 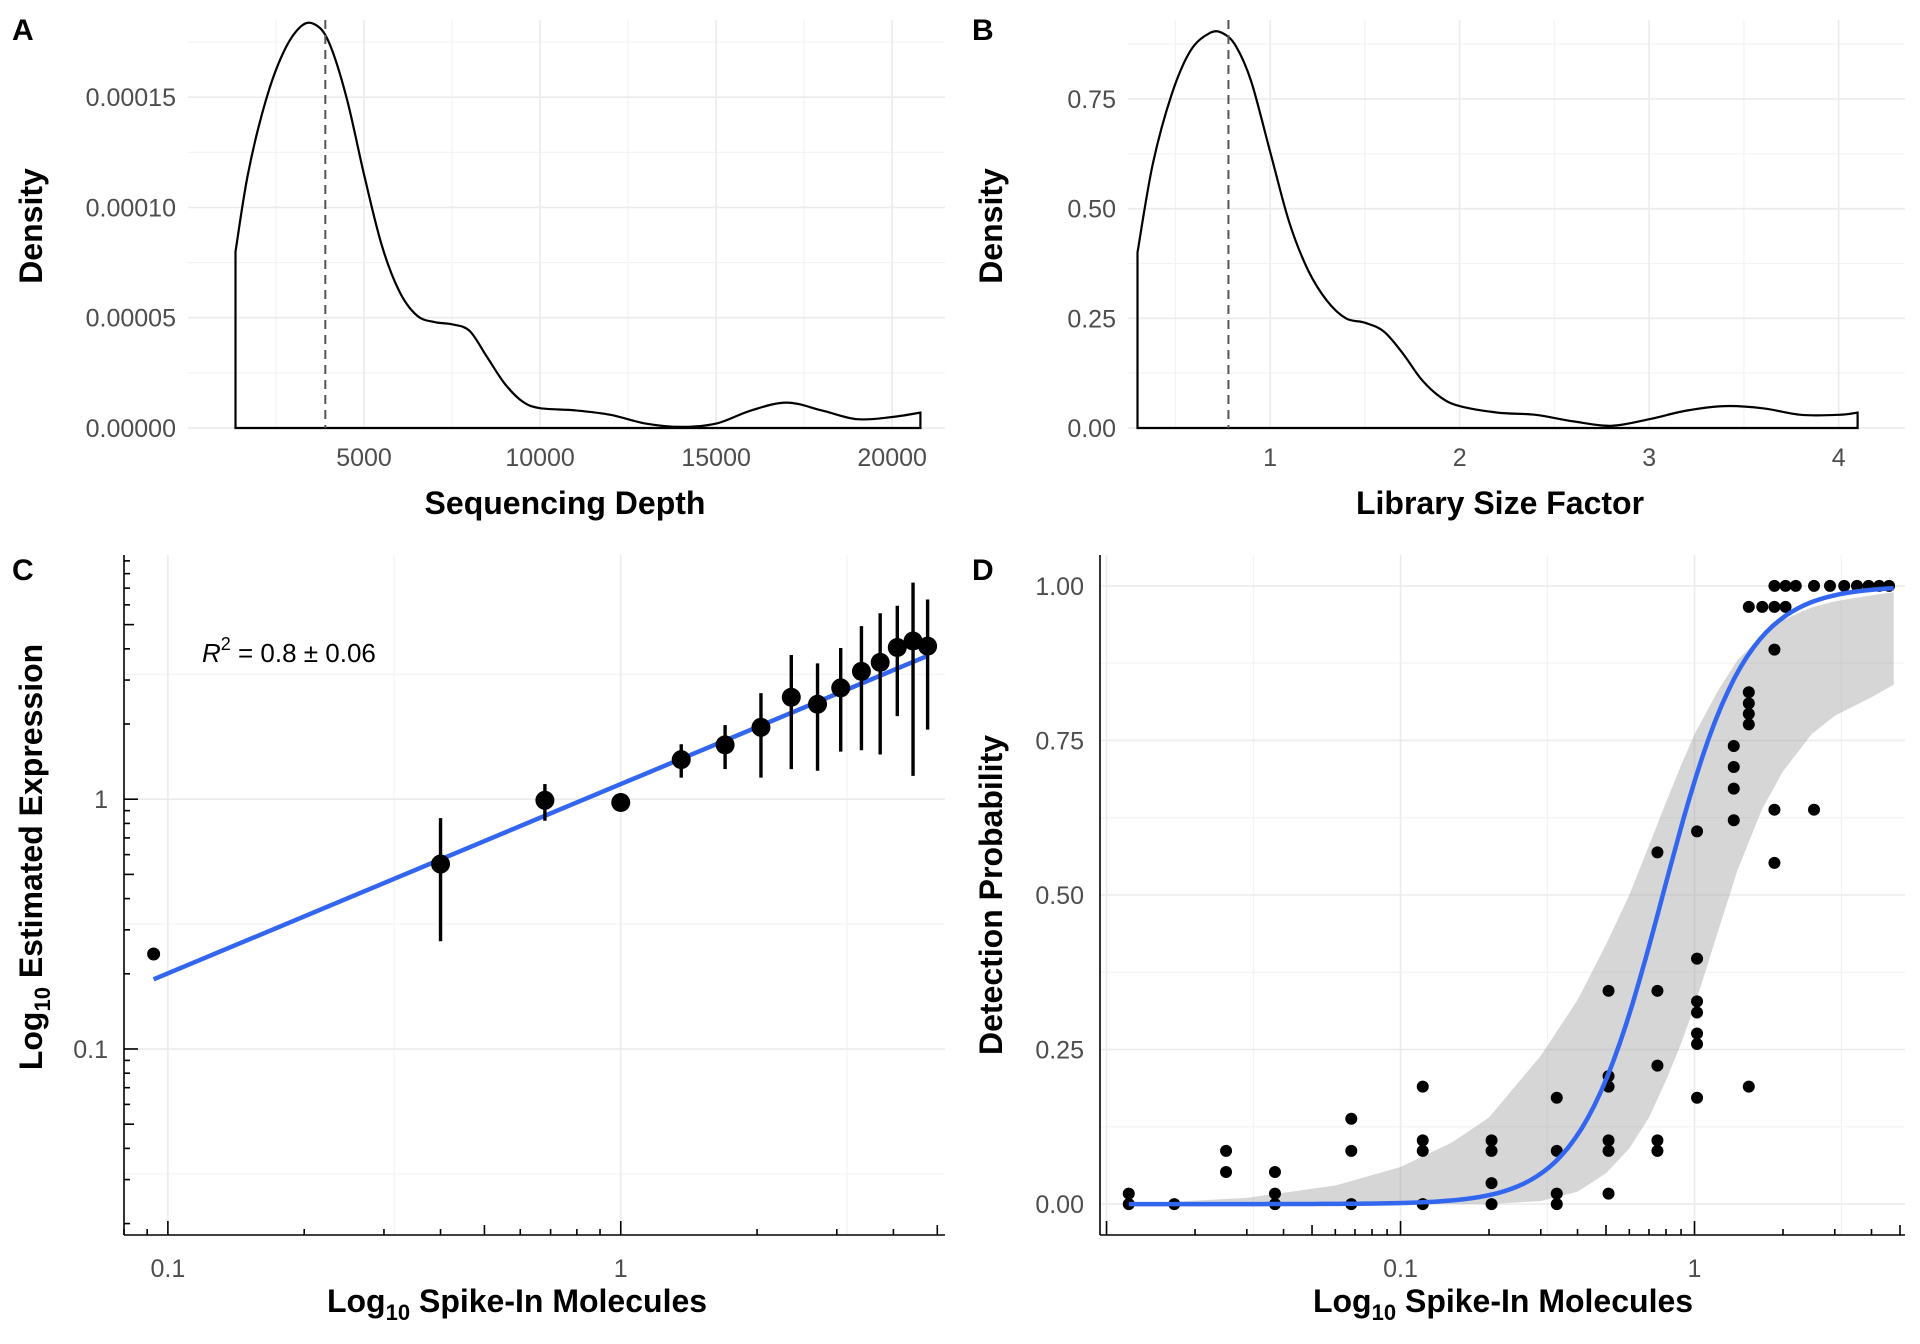 I want to click on panel-a-y-tick-label: 0.00005, so click(x=131, y=319).